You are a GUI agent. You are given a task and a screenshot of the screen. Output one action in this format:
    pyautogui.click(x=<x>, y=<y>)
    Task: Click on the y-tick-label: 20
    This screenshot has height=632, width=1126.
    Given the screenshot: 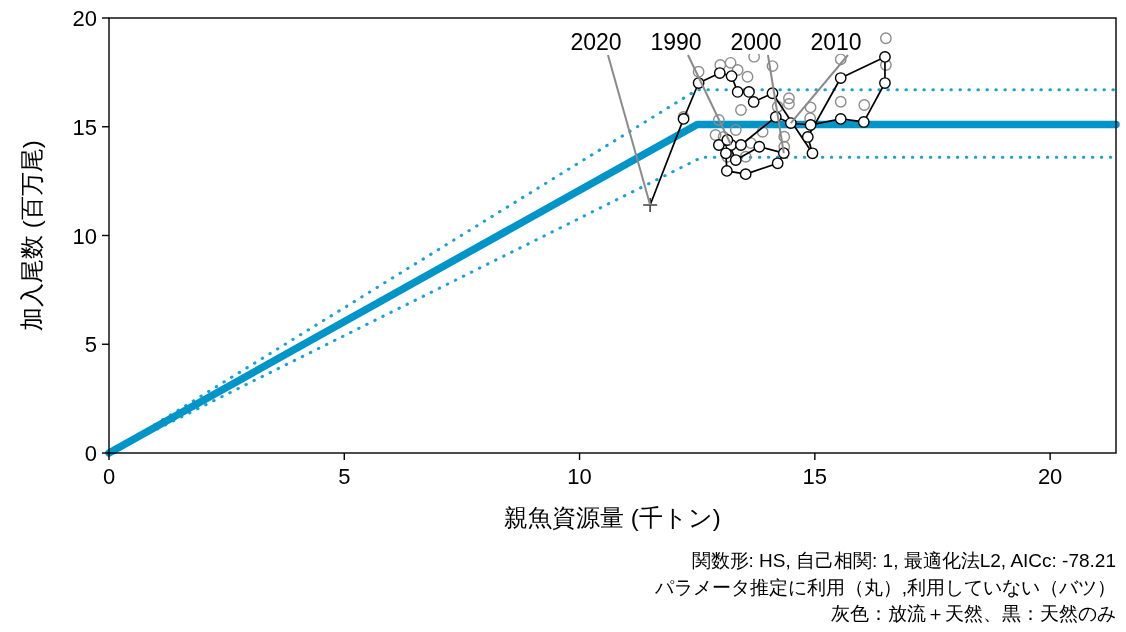 What is the action you would take?
    pyautogui.click(x=84, y=18)
    